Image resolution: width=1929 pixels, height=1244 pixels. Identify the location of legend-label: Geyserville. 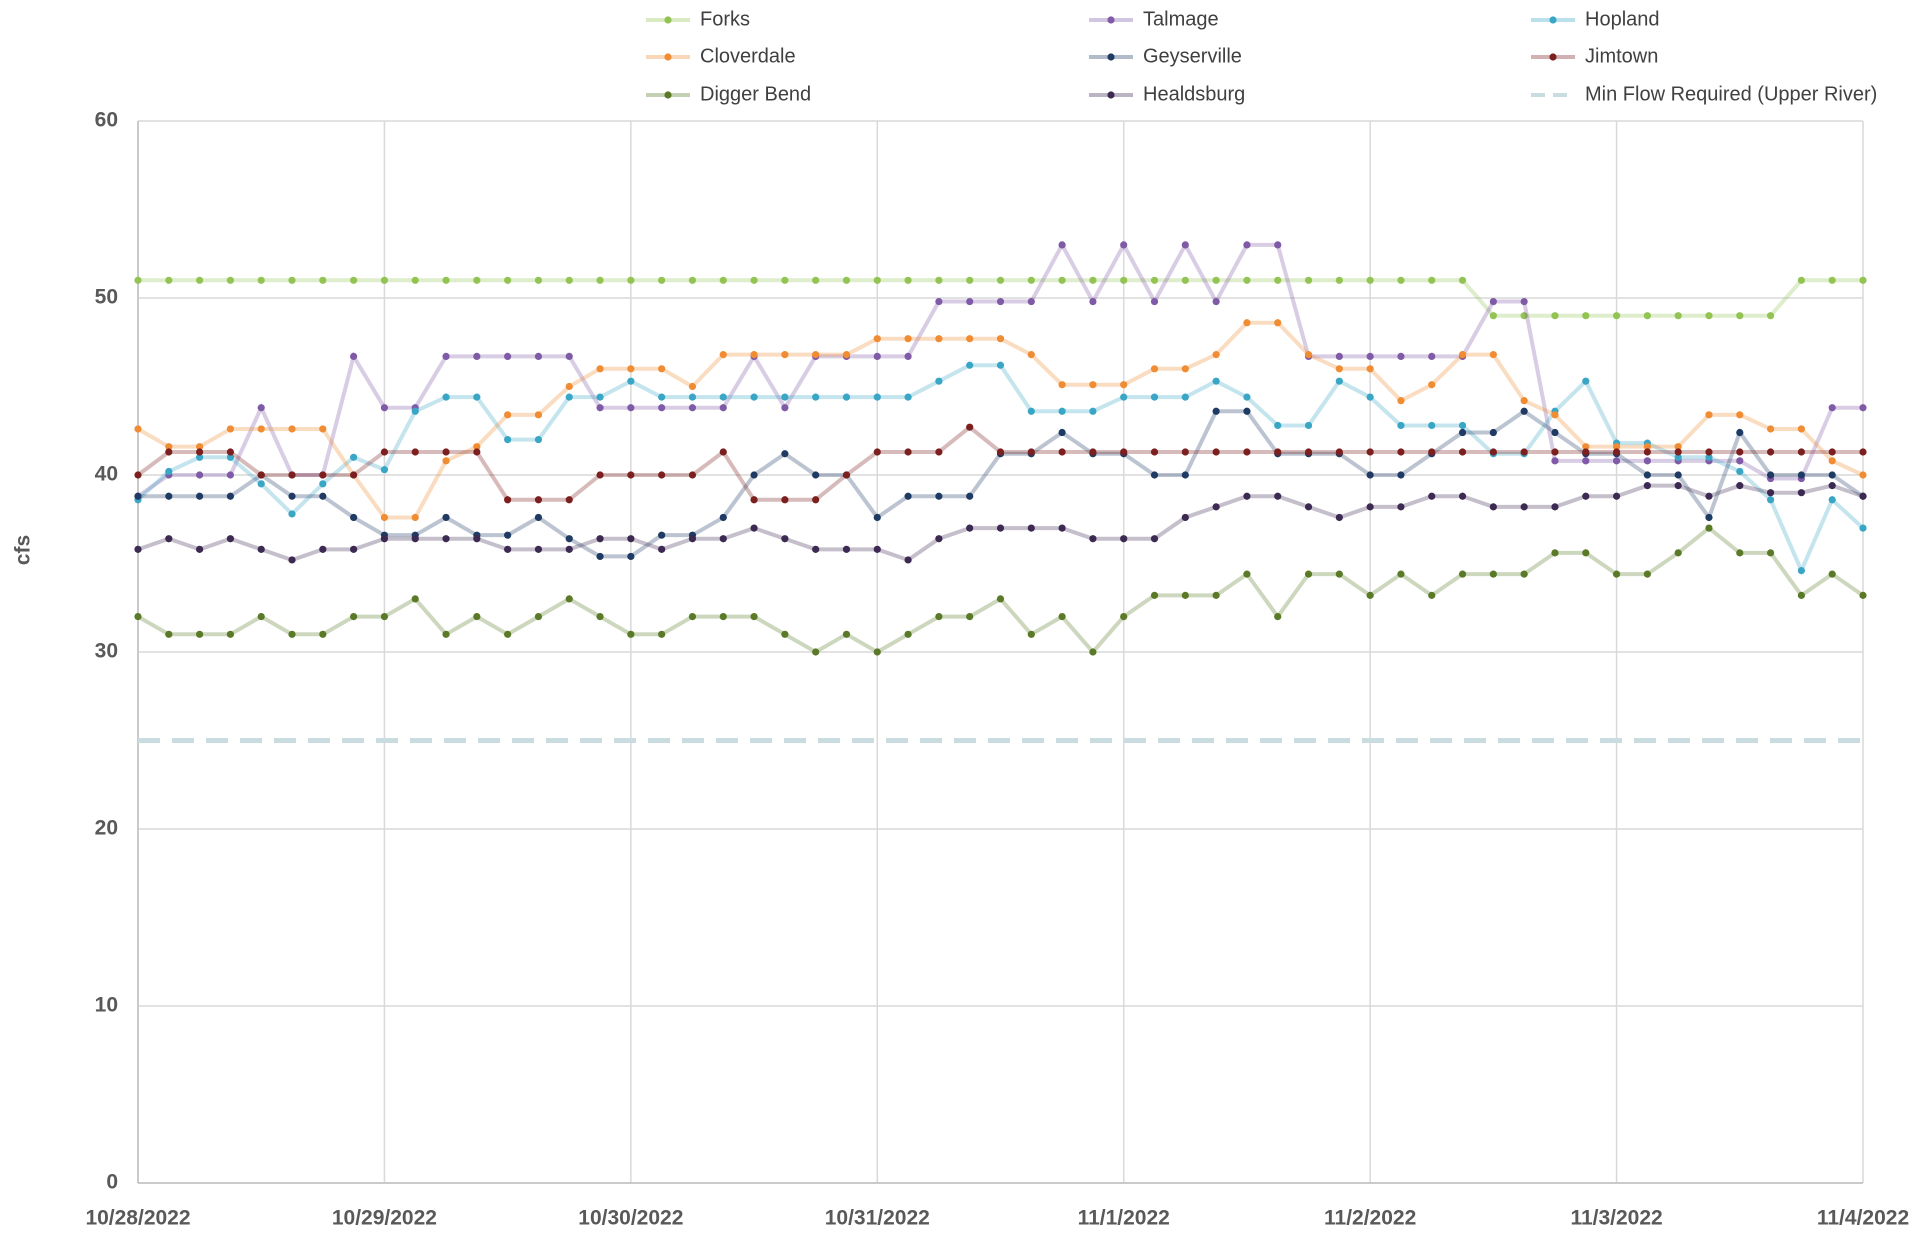
(1192, 56).